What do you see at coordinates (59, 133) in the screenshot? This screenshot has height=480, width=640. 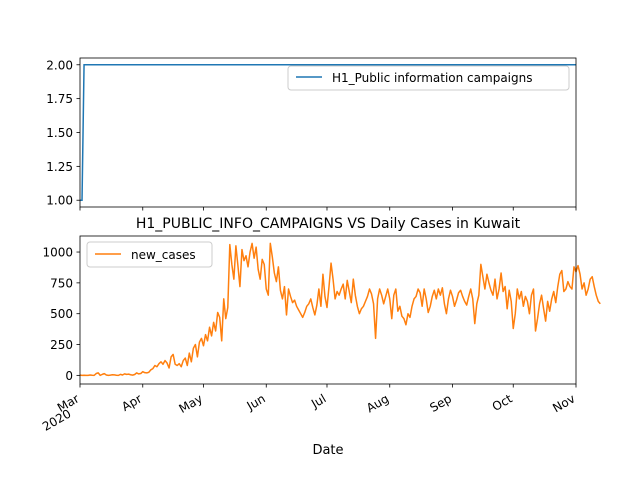 I see `top-y-tick-label: 1.50` at bounding box center [59, 133].